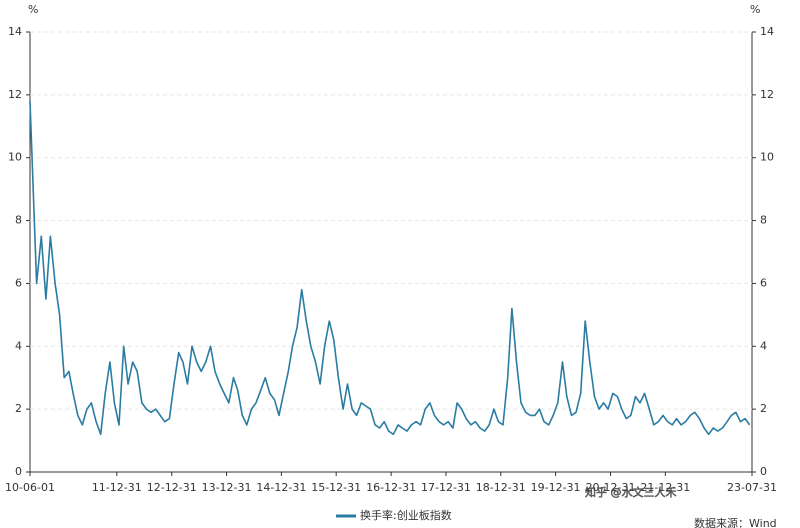 This screenshot has height=528, width=800. I want to click on x-tick-label: 11-12-31, so click(117, 487).